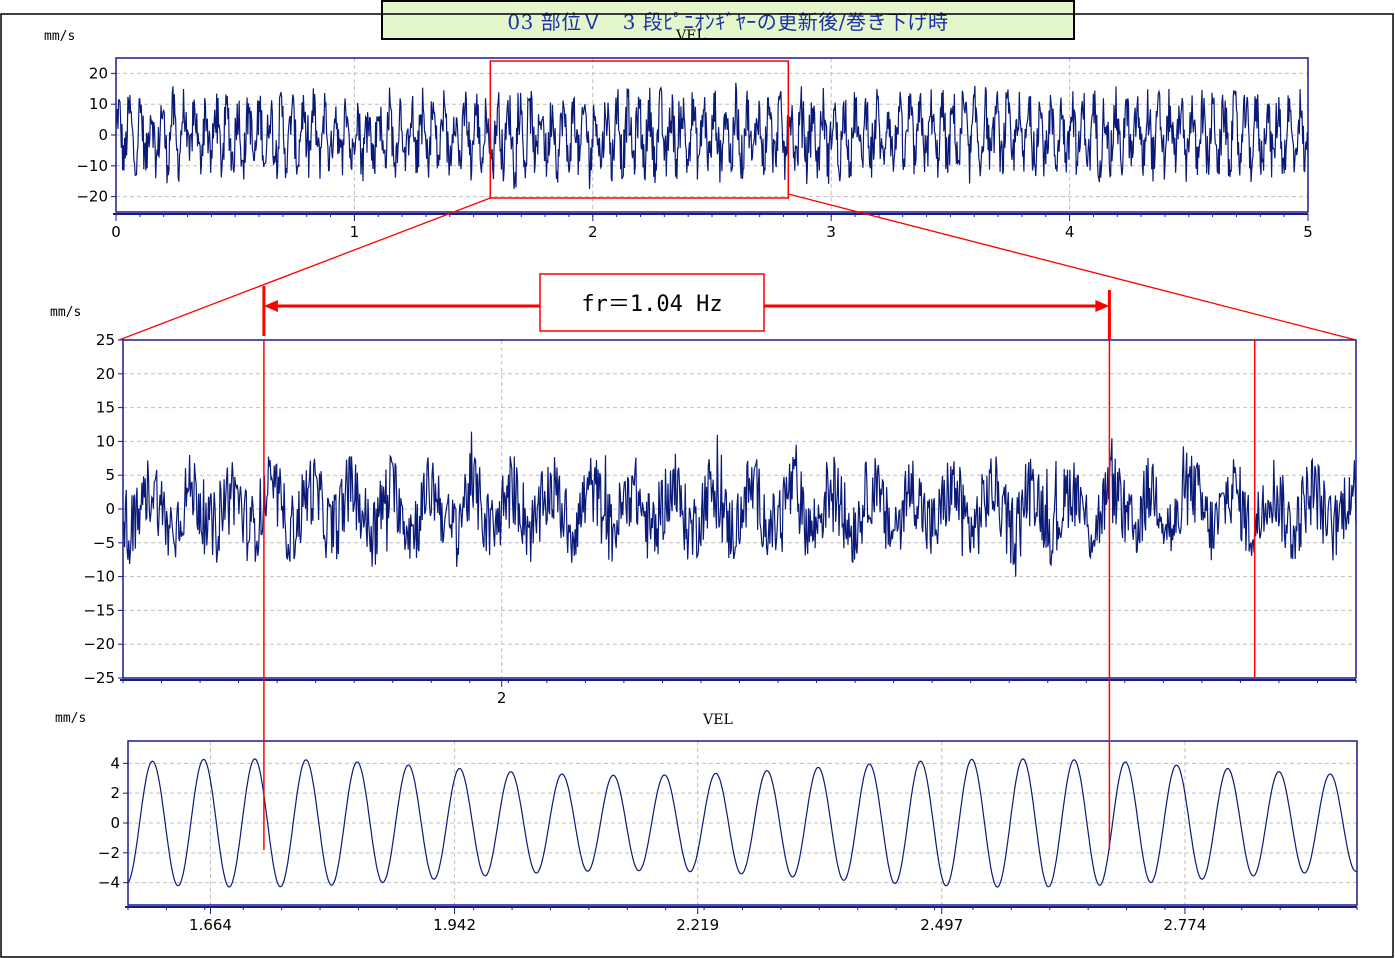  I want to click on x-tick-label: 2.497, so click(941, 925).